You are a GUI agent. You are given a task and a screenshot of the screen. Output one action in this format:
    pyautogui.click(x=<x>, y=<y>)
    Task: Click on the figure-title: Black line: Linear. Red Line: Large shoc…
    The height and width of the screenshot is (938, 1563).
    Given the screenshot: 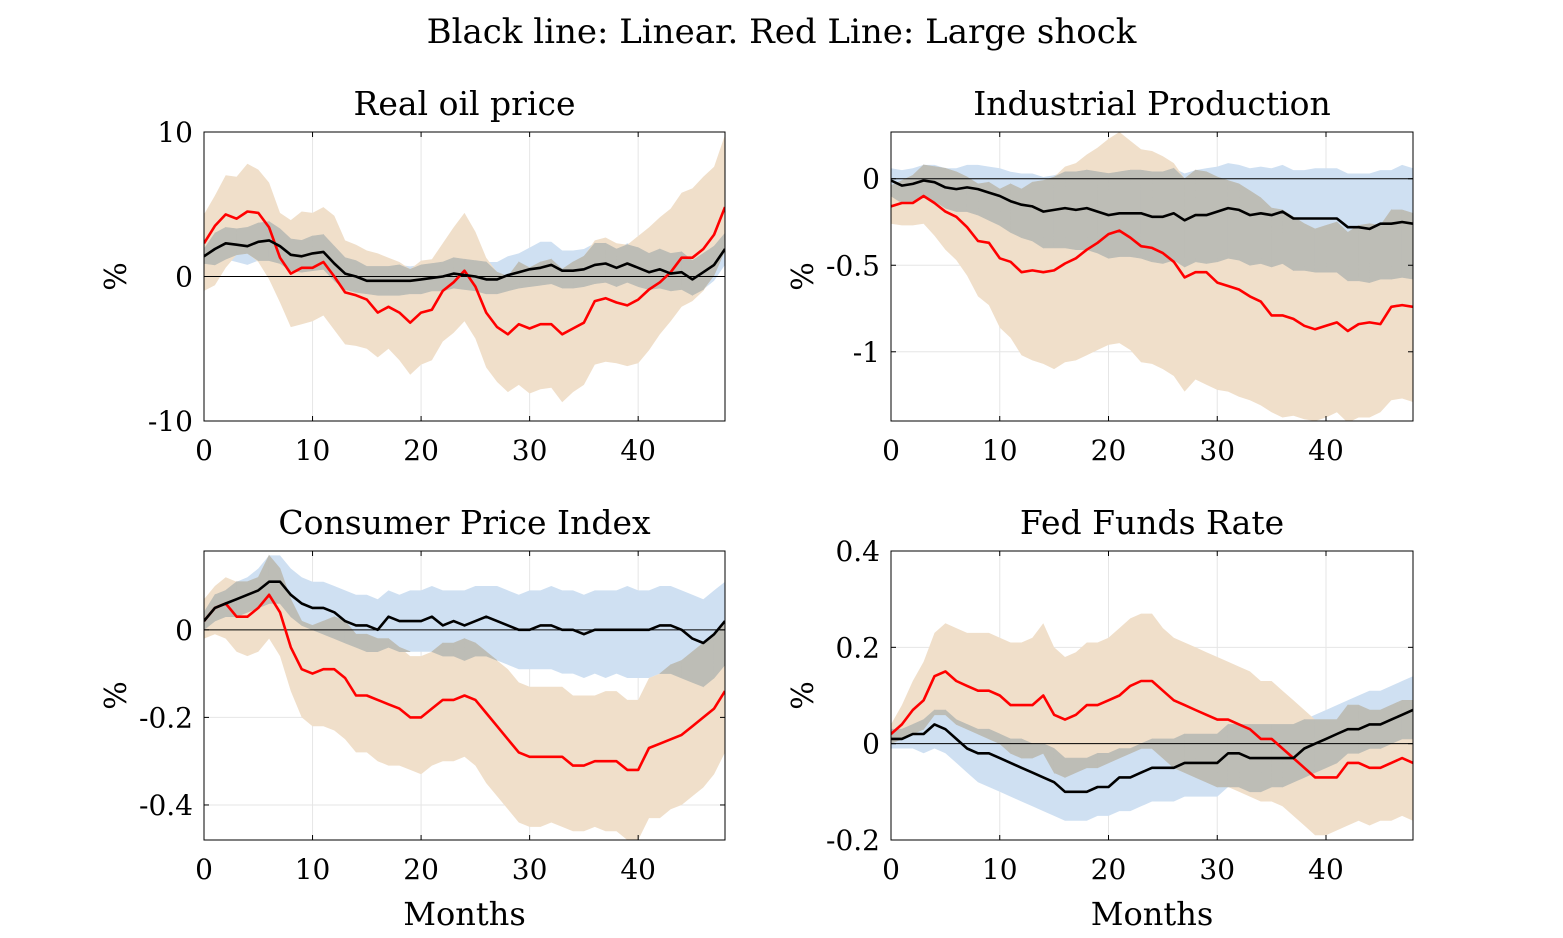 What is the action you would take?
    pyautogui.click(x=781, y=32)
    